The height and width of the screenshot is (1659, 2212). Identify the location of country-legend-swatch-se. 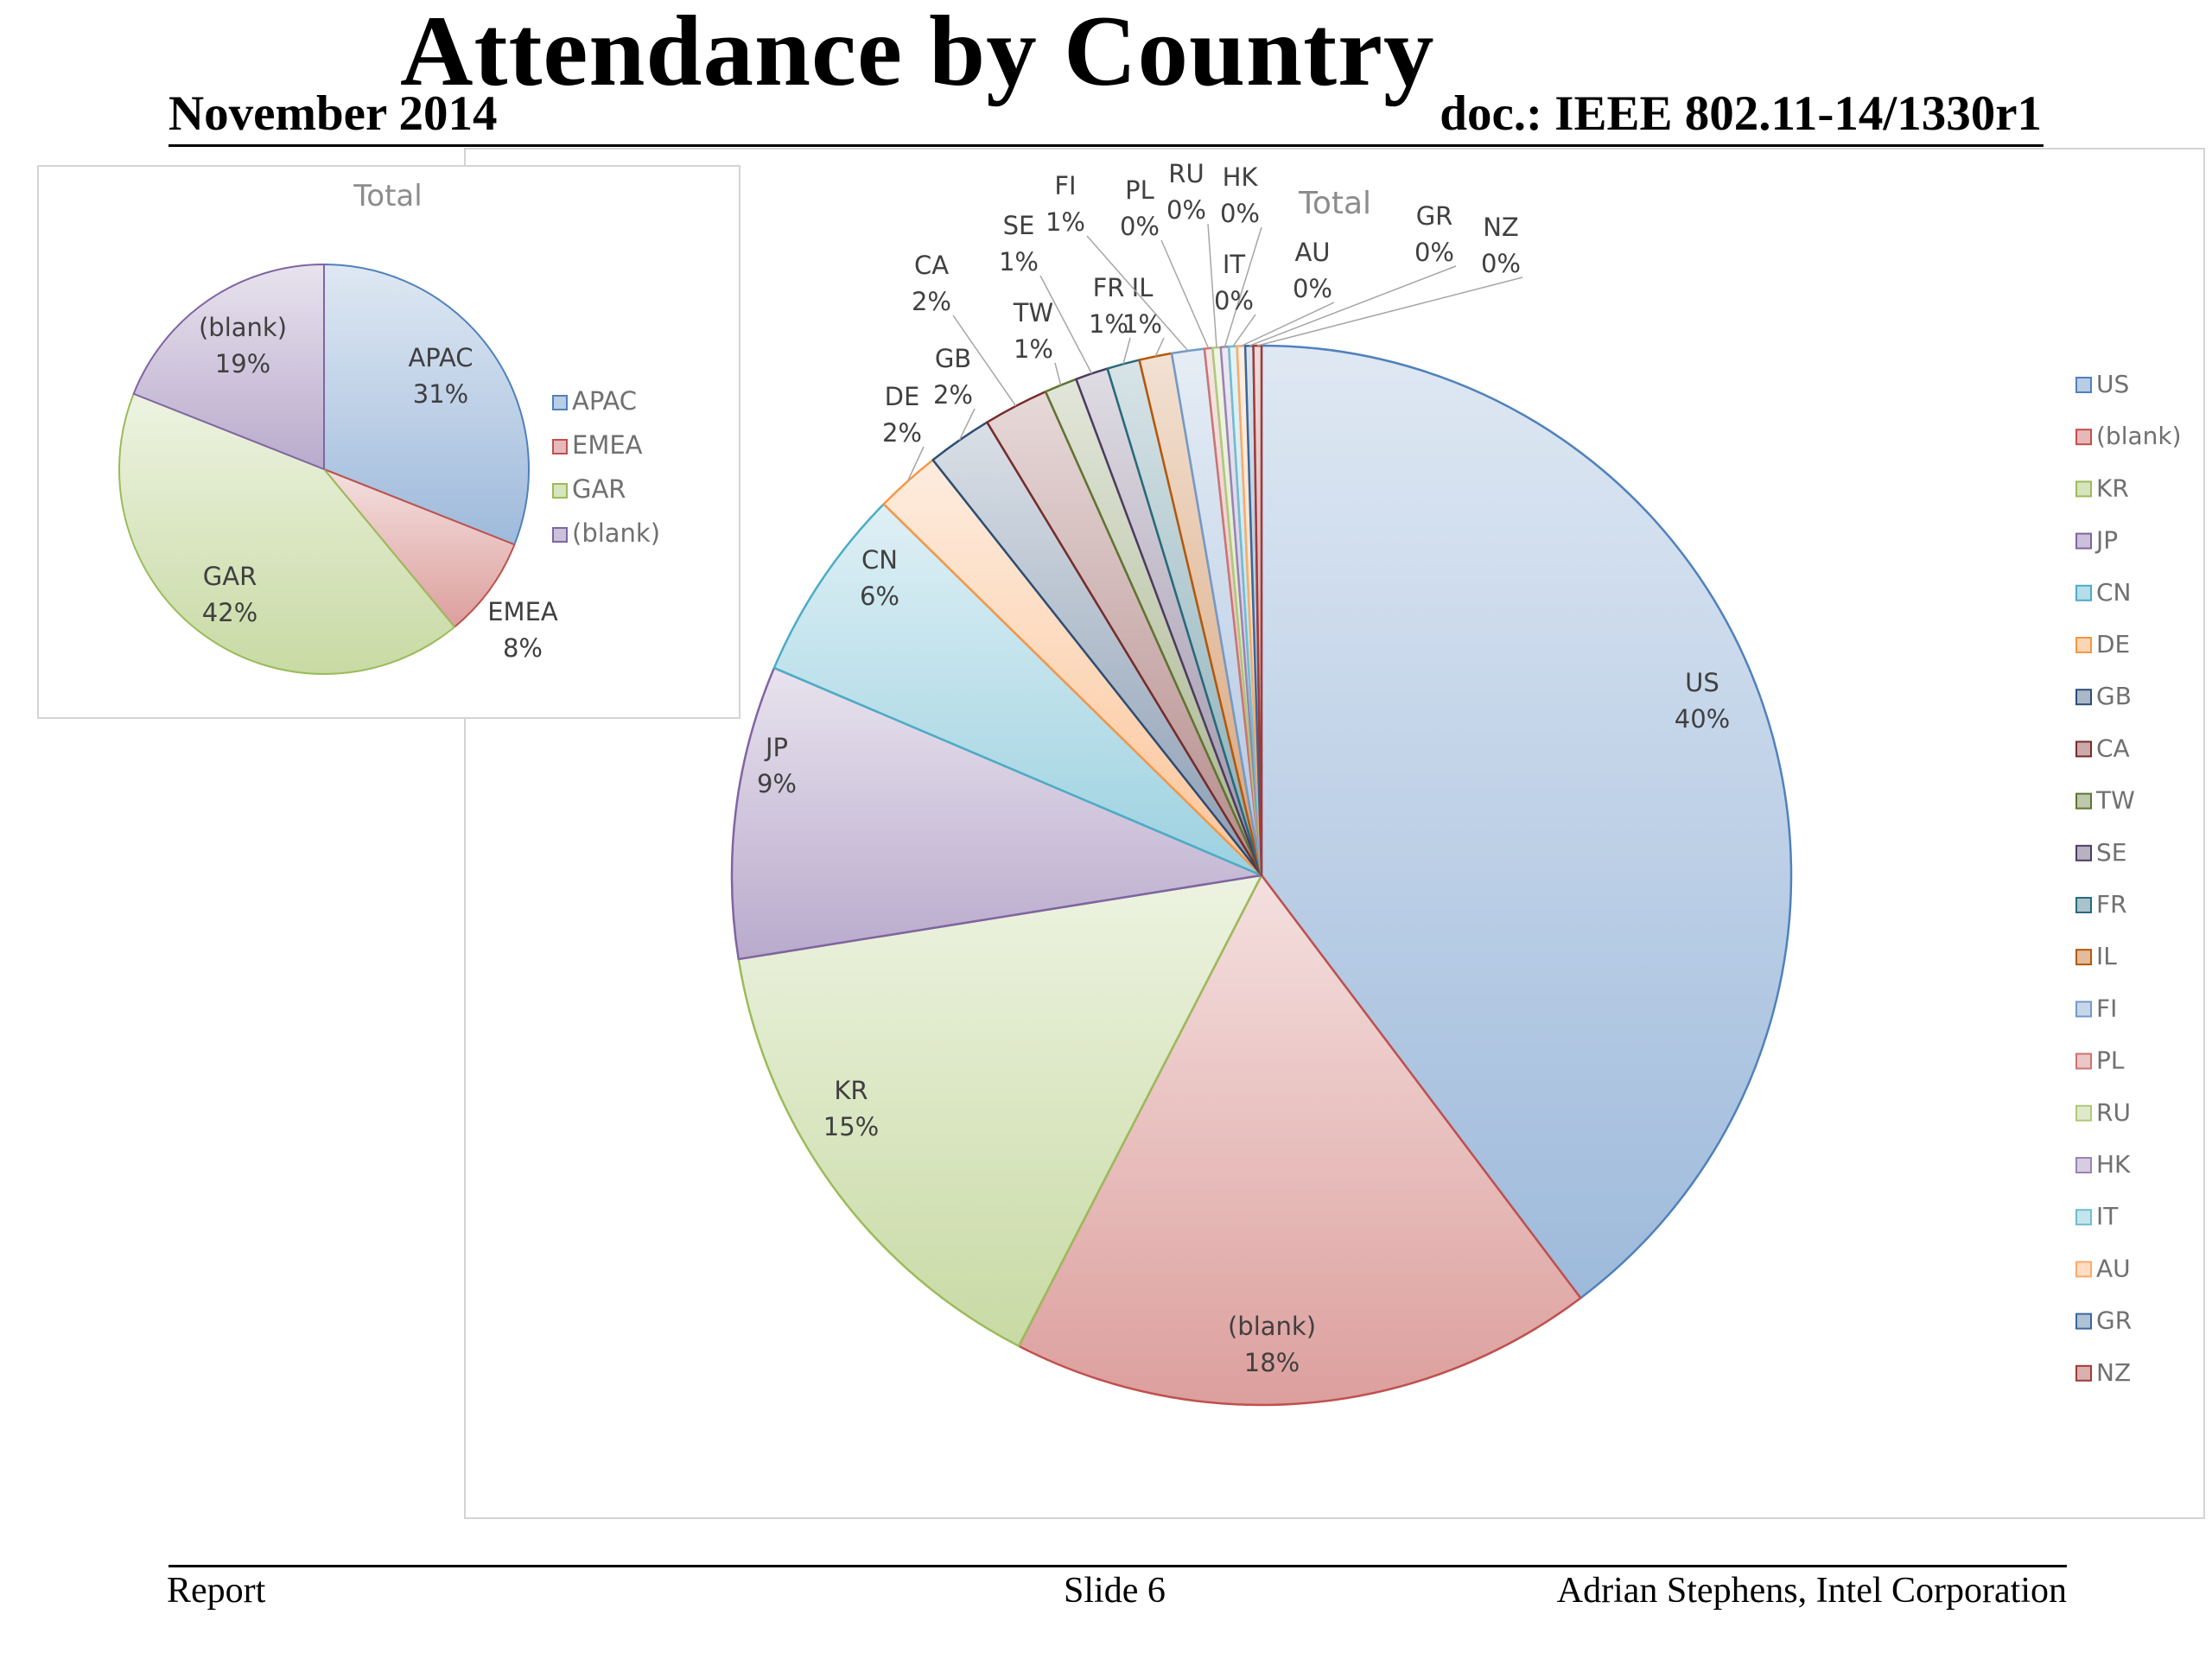
(2083, 852).